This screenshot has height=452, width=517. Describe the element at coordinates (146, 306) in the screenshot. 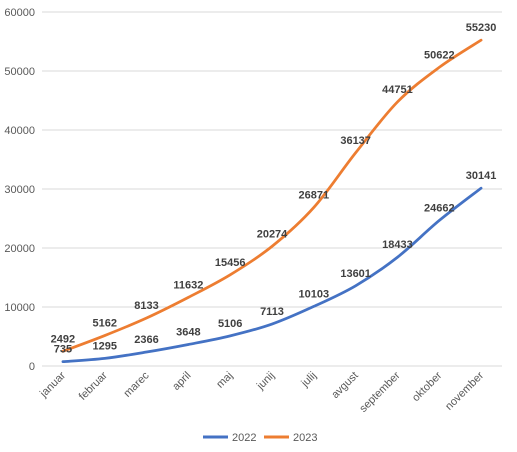

I see `data-label: 8133` at that location.